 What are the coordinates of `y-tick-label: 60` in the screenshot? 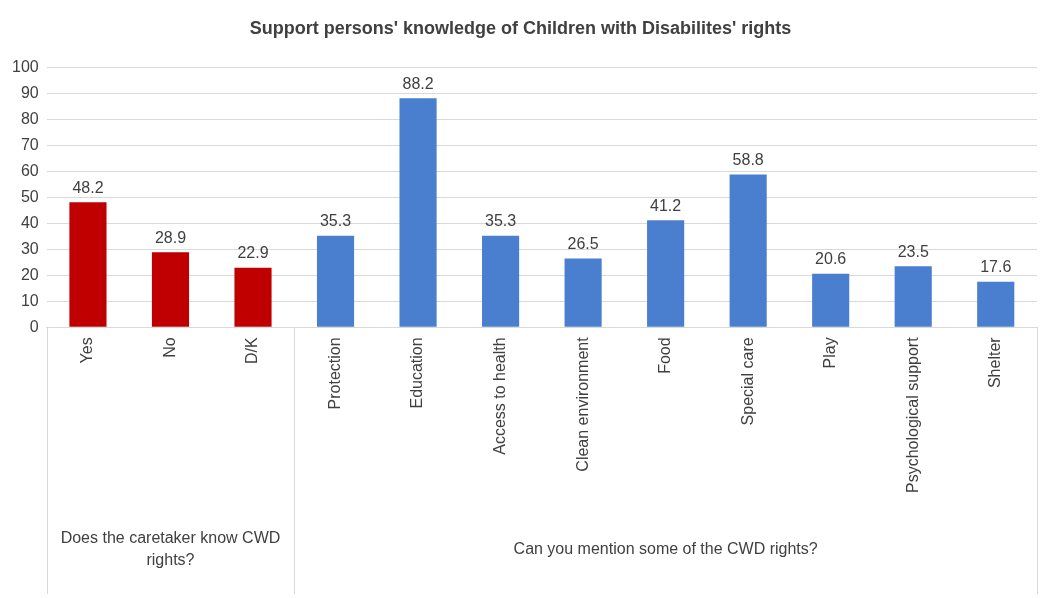 It's located at (29, 170).